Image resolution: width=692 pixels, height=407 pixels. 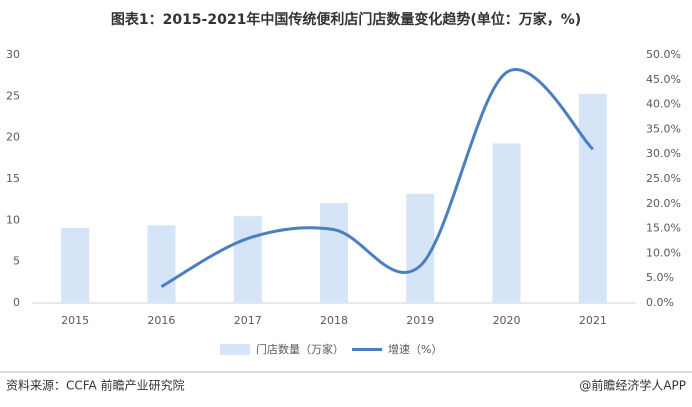 What do you see at coordinates (16, 261) in the screenshot?
I see `y-tick-label: 5` at bounding box center [16, 261].